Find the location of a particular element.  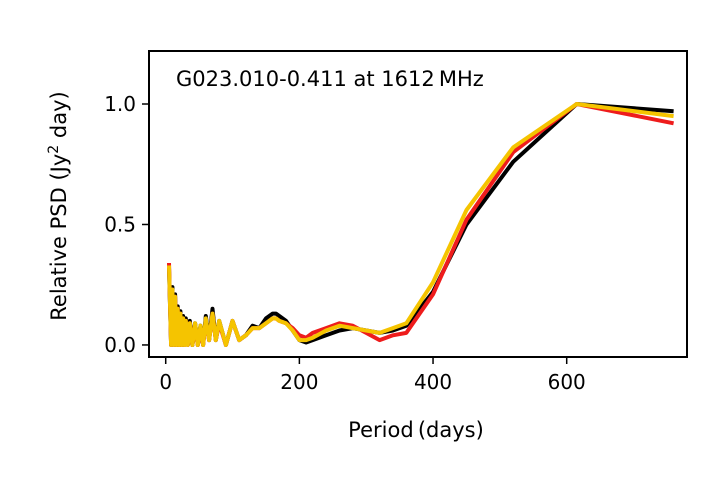

y-tick-label: 1.0 is located at coordinates (120, 104).